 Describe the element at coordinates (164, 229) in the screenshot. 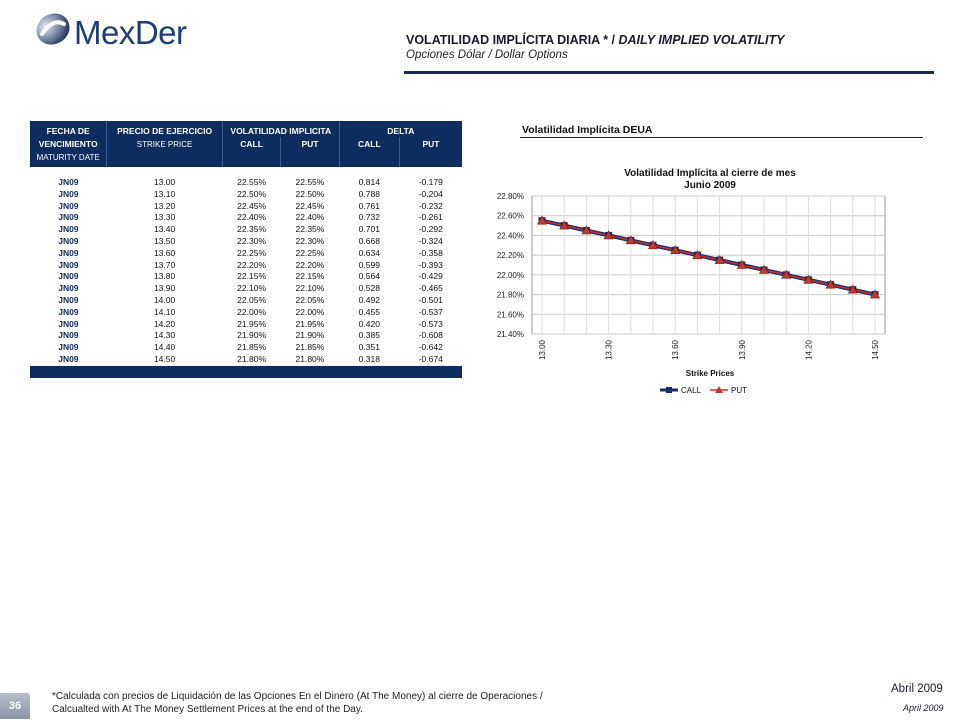

I see `table-cell: 13.40` at that location.